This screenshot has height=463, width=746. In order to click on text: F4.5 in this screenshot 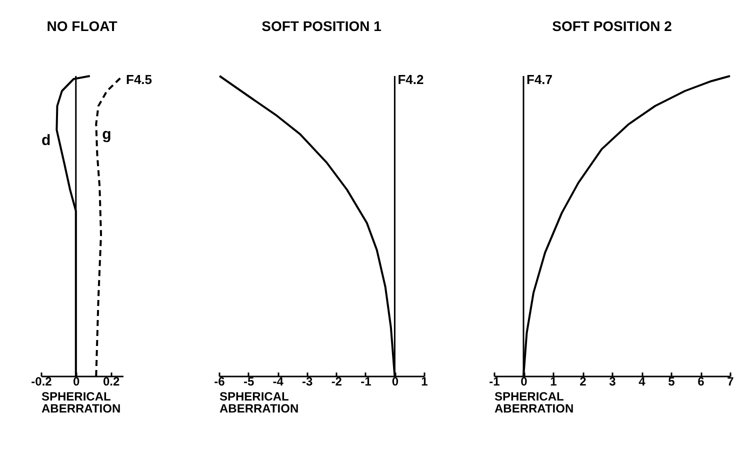, I will do `click(139, 79)`.